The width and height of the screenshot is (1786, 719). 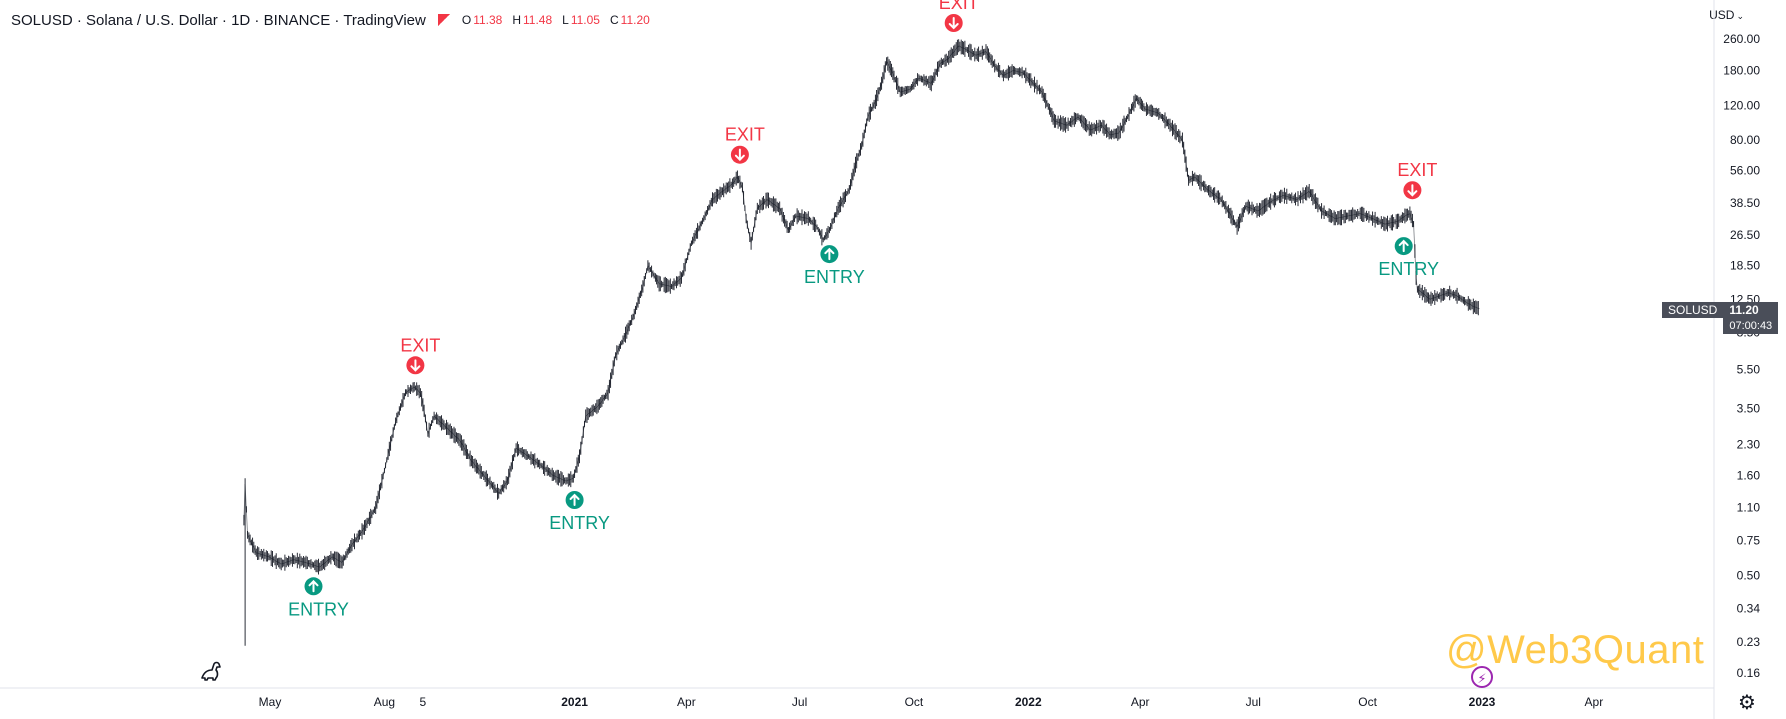 What do you see at coordinates (1749, 408) in the screenshot?
I see `y-tick-label: 3.50` at bounding box center [1749, 408].